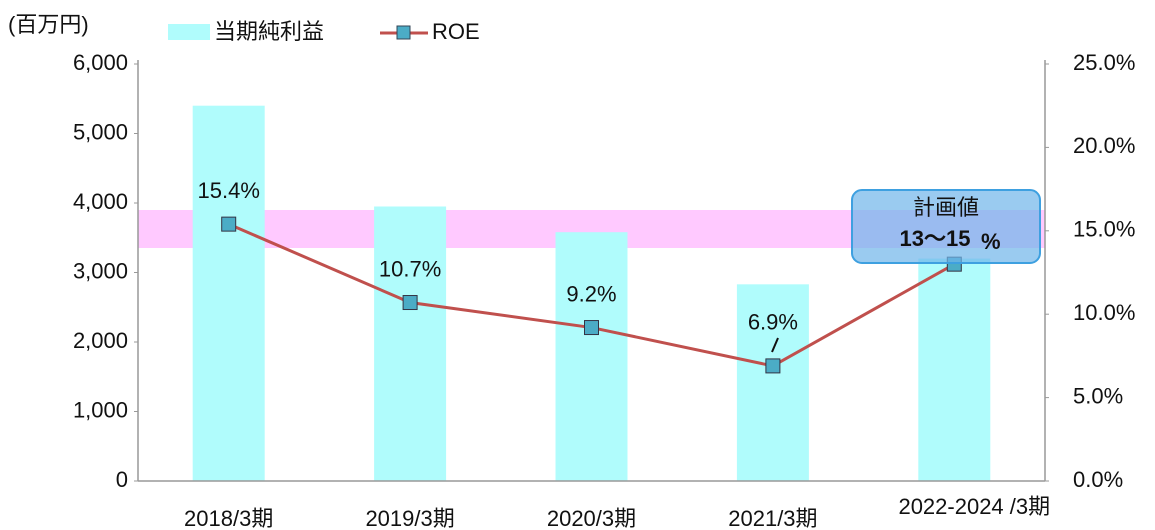 The width and height of the screenshot is (1155, 530). What do you see at coordinates (591, 293) in the screenshot?
I see `data-label: 9.2%` at bounding box center [591, 293].